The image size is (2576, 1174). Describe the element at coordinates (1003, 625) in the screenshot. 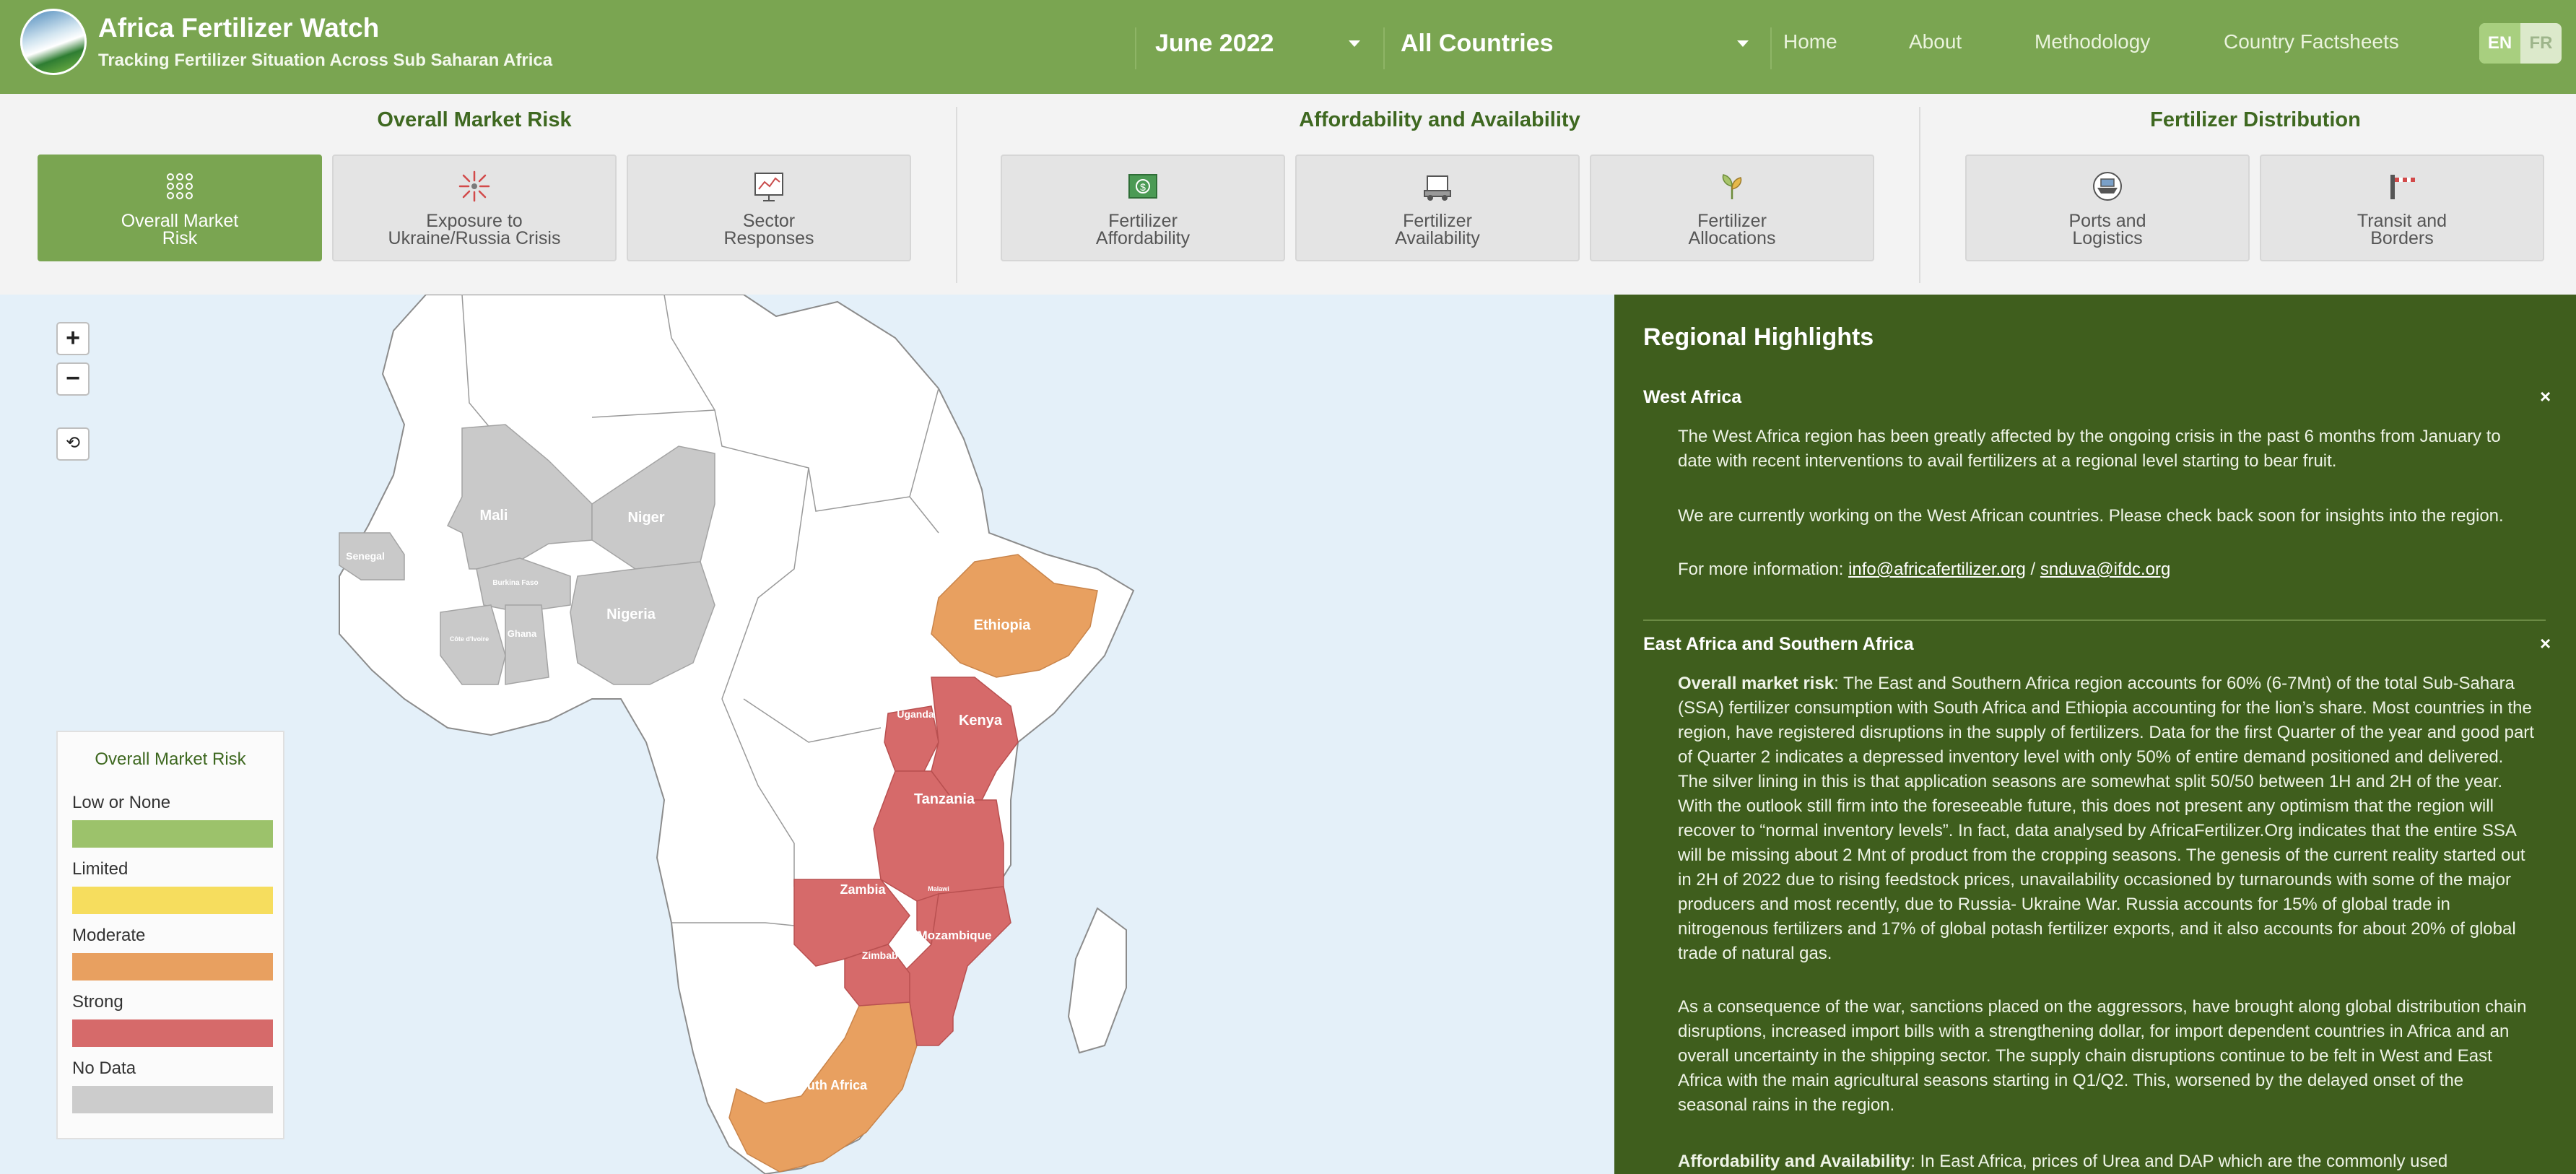

I see `map-label-ethiopia: Ethiopia` at that location.